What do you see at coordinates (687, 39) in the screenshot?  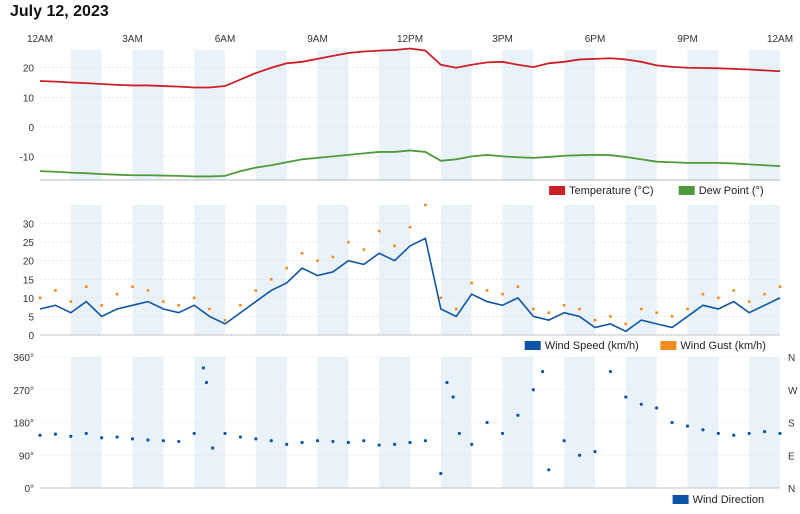 I see `x-tick-label: 9PM` at bounding box center [687, 39].